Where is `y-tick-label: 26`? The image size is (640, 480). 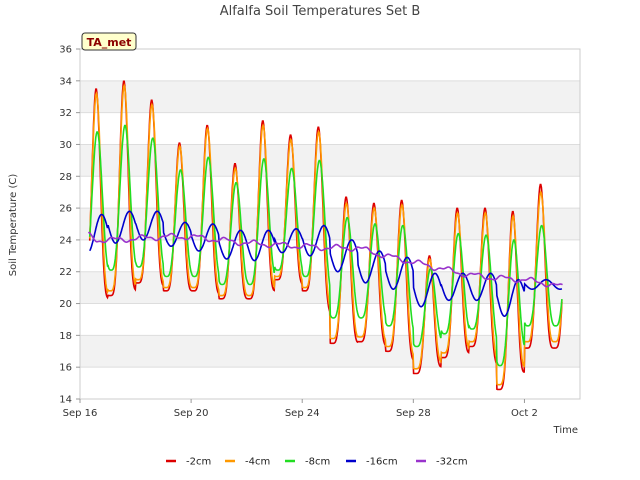 y-tick-label: 26 is located at coordinates (65, 209).